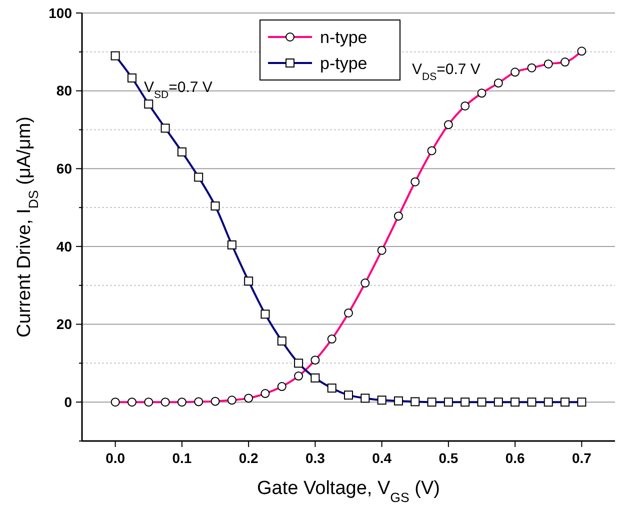 The height and width of the screenshot is (506, 638). What do you see at coordinates (448, 458) in the screenshot?
I see `x-tick-label: 0.5` at bounding box center [448, 458].